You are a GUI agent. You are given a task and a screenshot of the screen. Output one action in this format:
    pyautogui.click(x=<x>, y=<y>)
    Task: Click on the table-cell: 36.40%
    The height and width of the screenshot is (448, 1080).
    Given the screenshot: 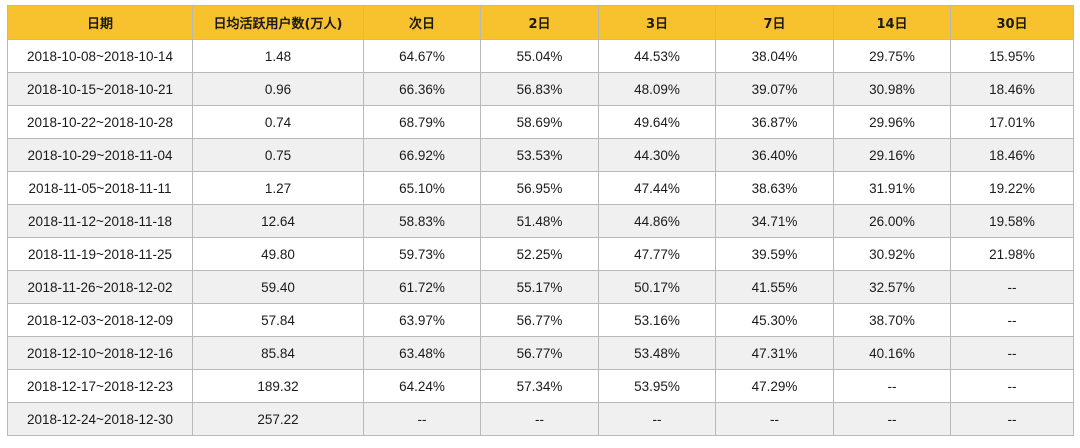 What is the action you would take?
    pyautogui.click(x=774, y=155)
    